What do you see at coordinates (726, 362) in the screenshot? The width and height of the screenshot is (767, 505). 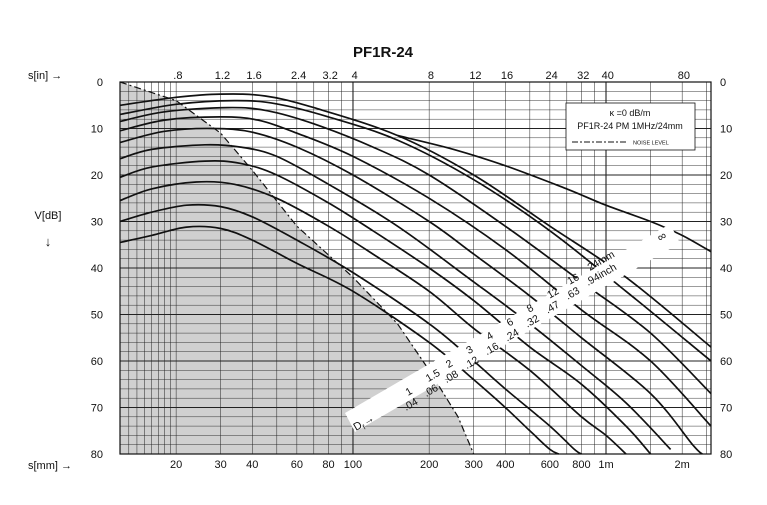 I see `y-tick-label-right: 60` at bounding box center [726, 362].